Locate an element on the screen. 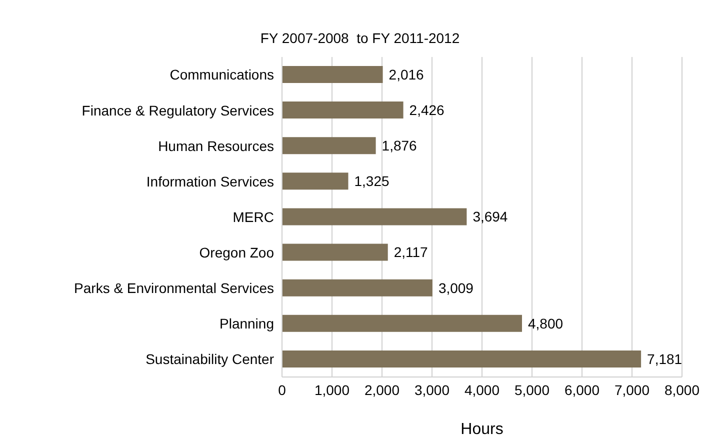  chart-title: FY 2007-2008 to FY 2011-2012 is located at coordinates (360, 38).